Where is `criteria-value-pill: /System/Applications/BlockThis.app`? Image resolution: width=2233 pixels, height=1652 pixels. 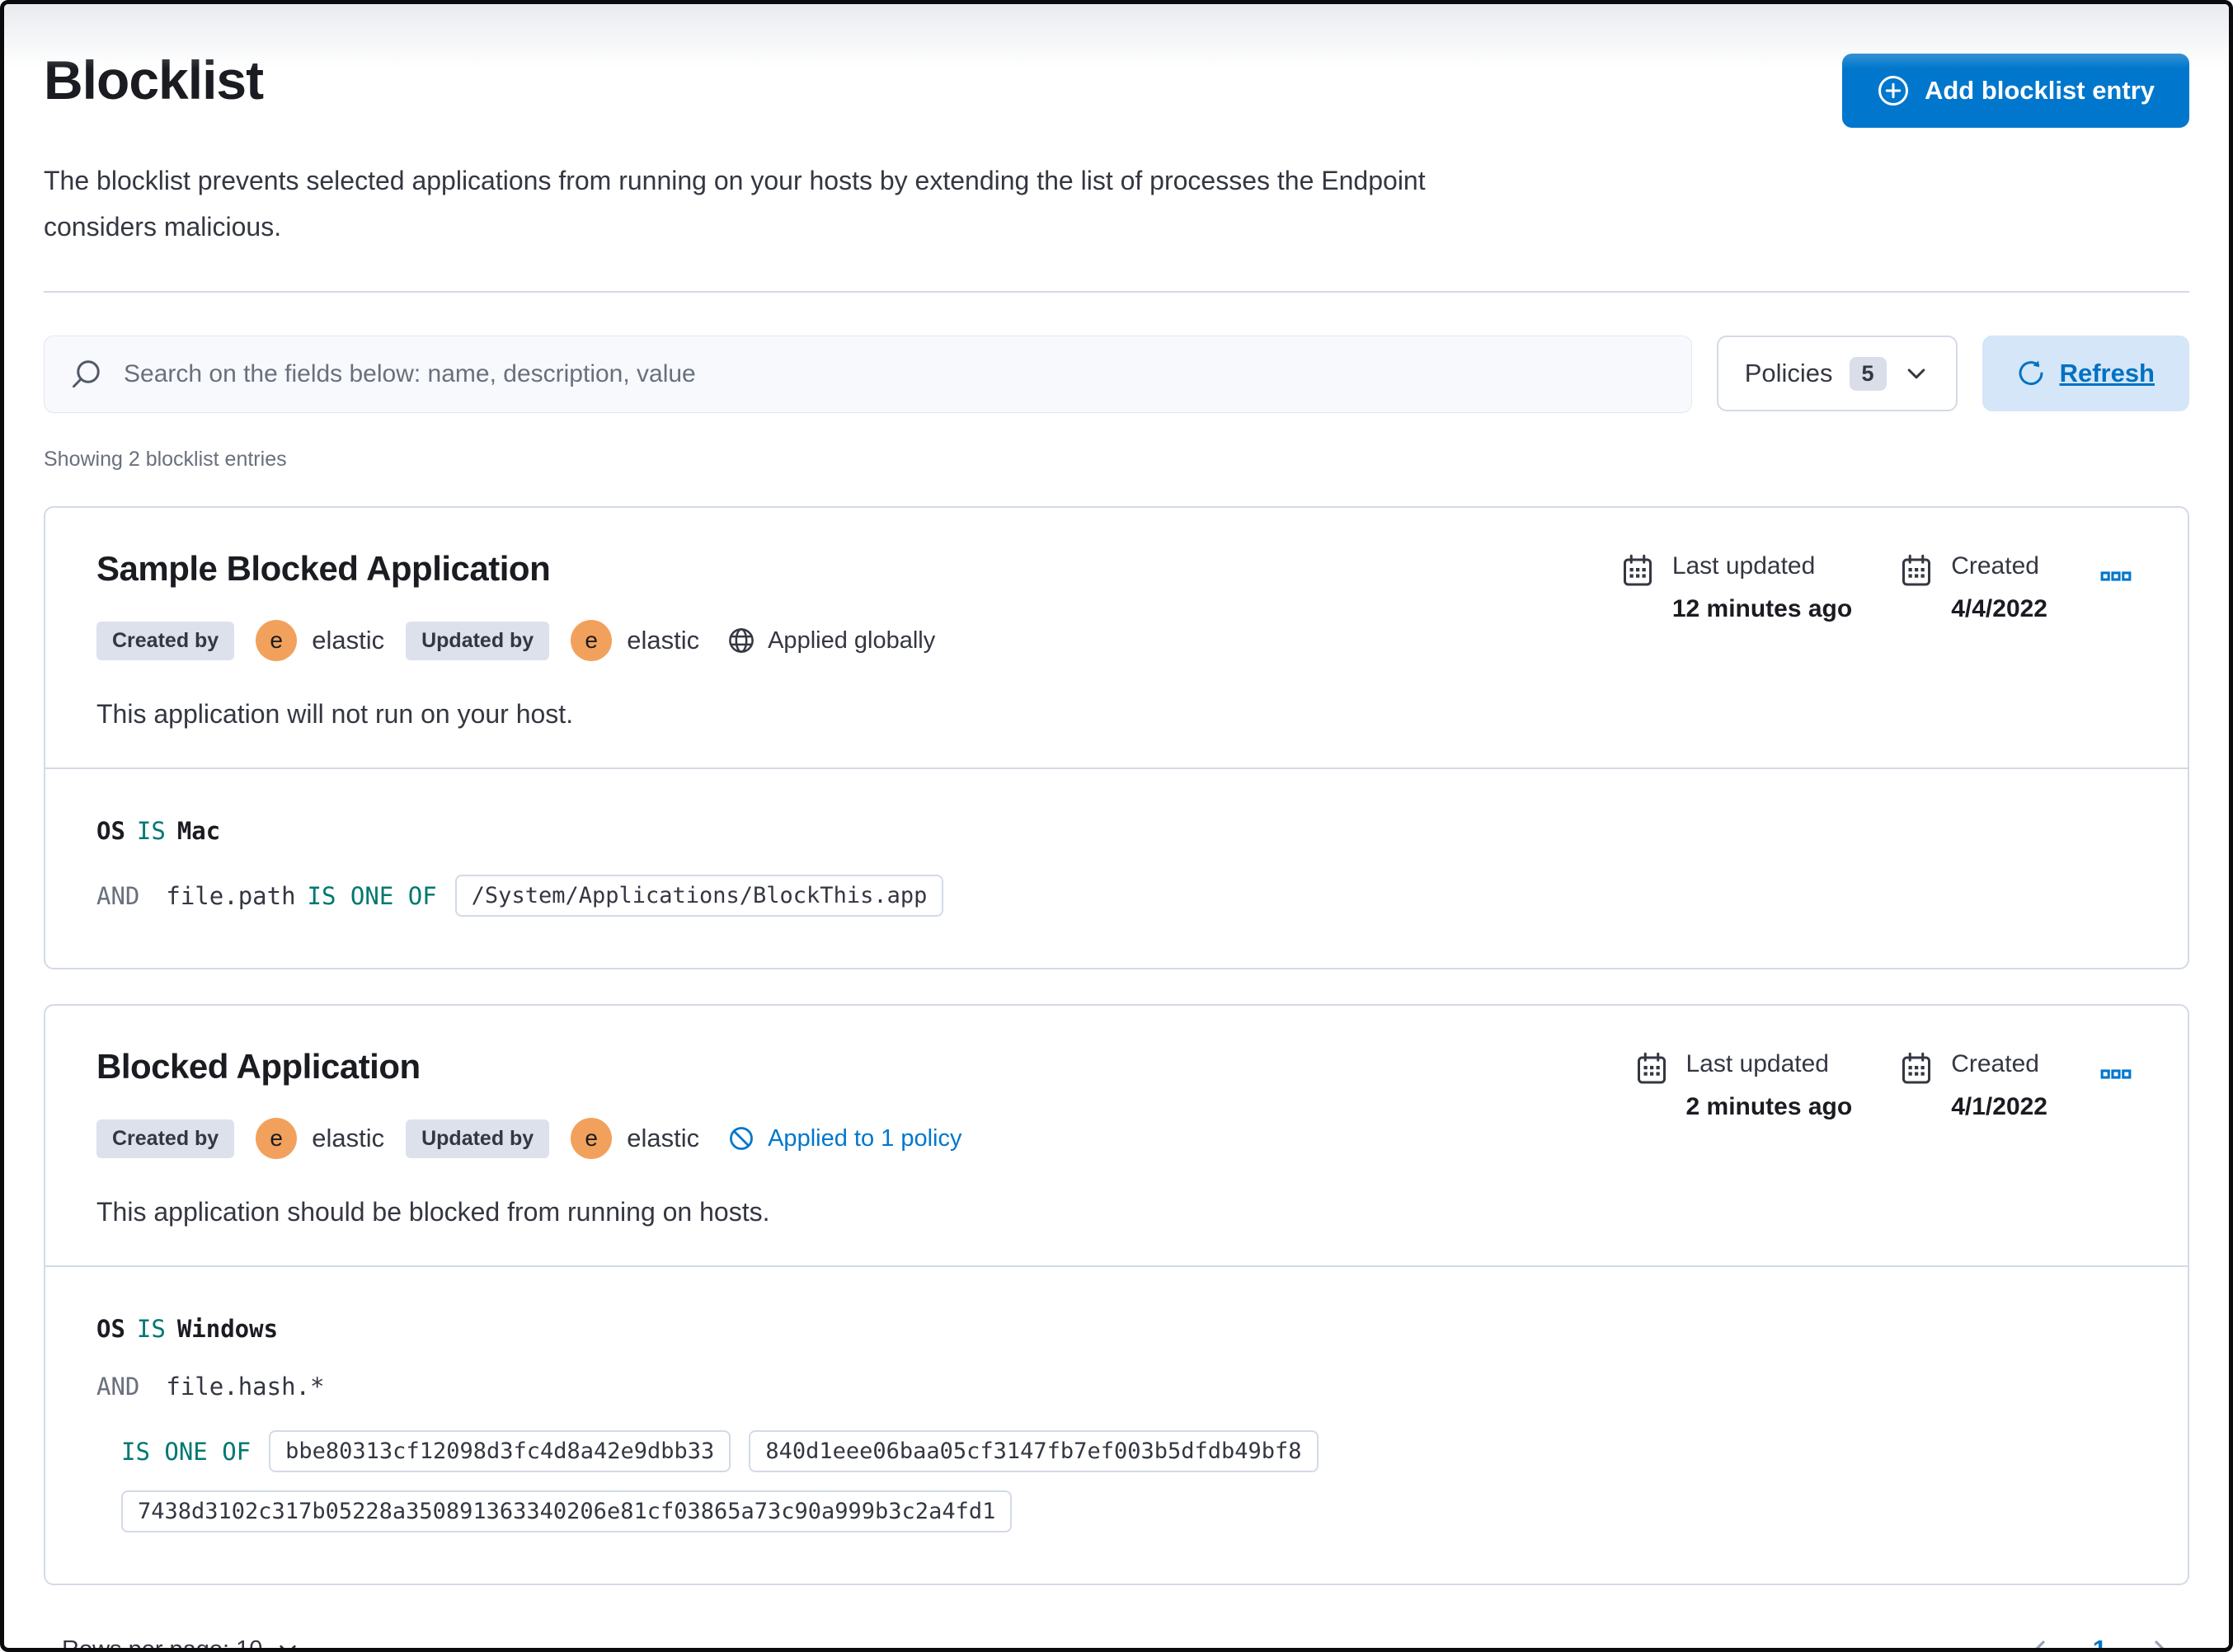 criteria-value-pill: /System/Applications/BlockThis.app is located at coordinates (699, 896).